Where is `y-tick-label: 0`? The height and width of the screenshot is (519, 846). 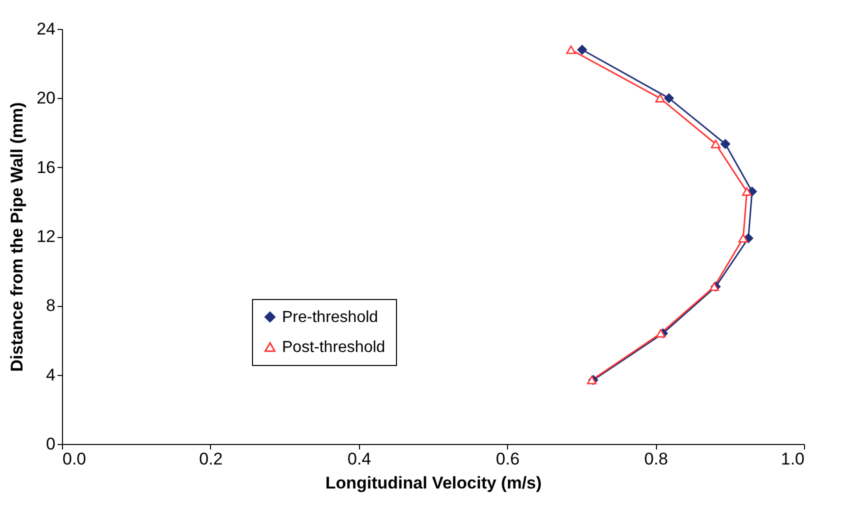 y-tick-label: 0 is located at coordinates (51, 444).